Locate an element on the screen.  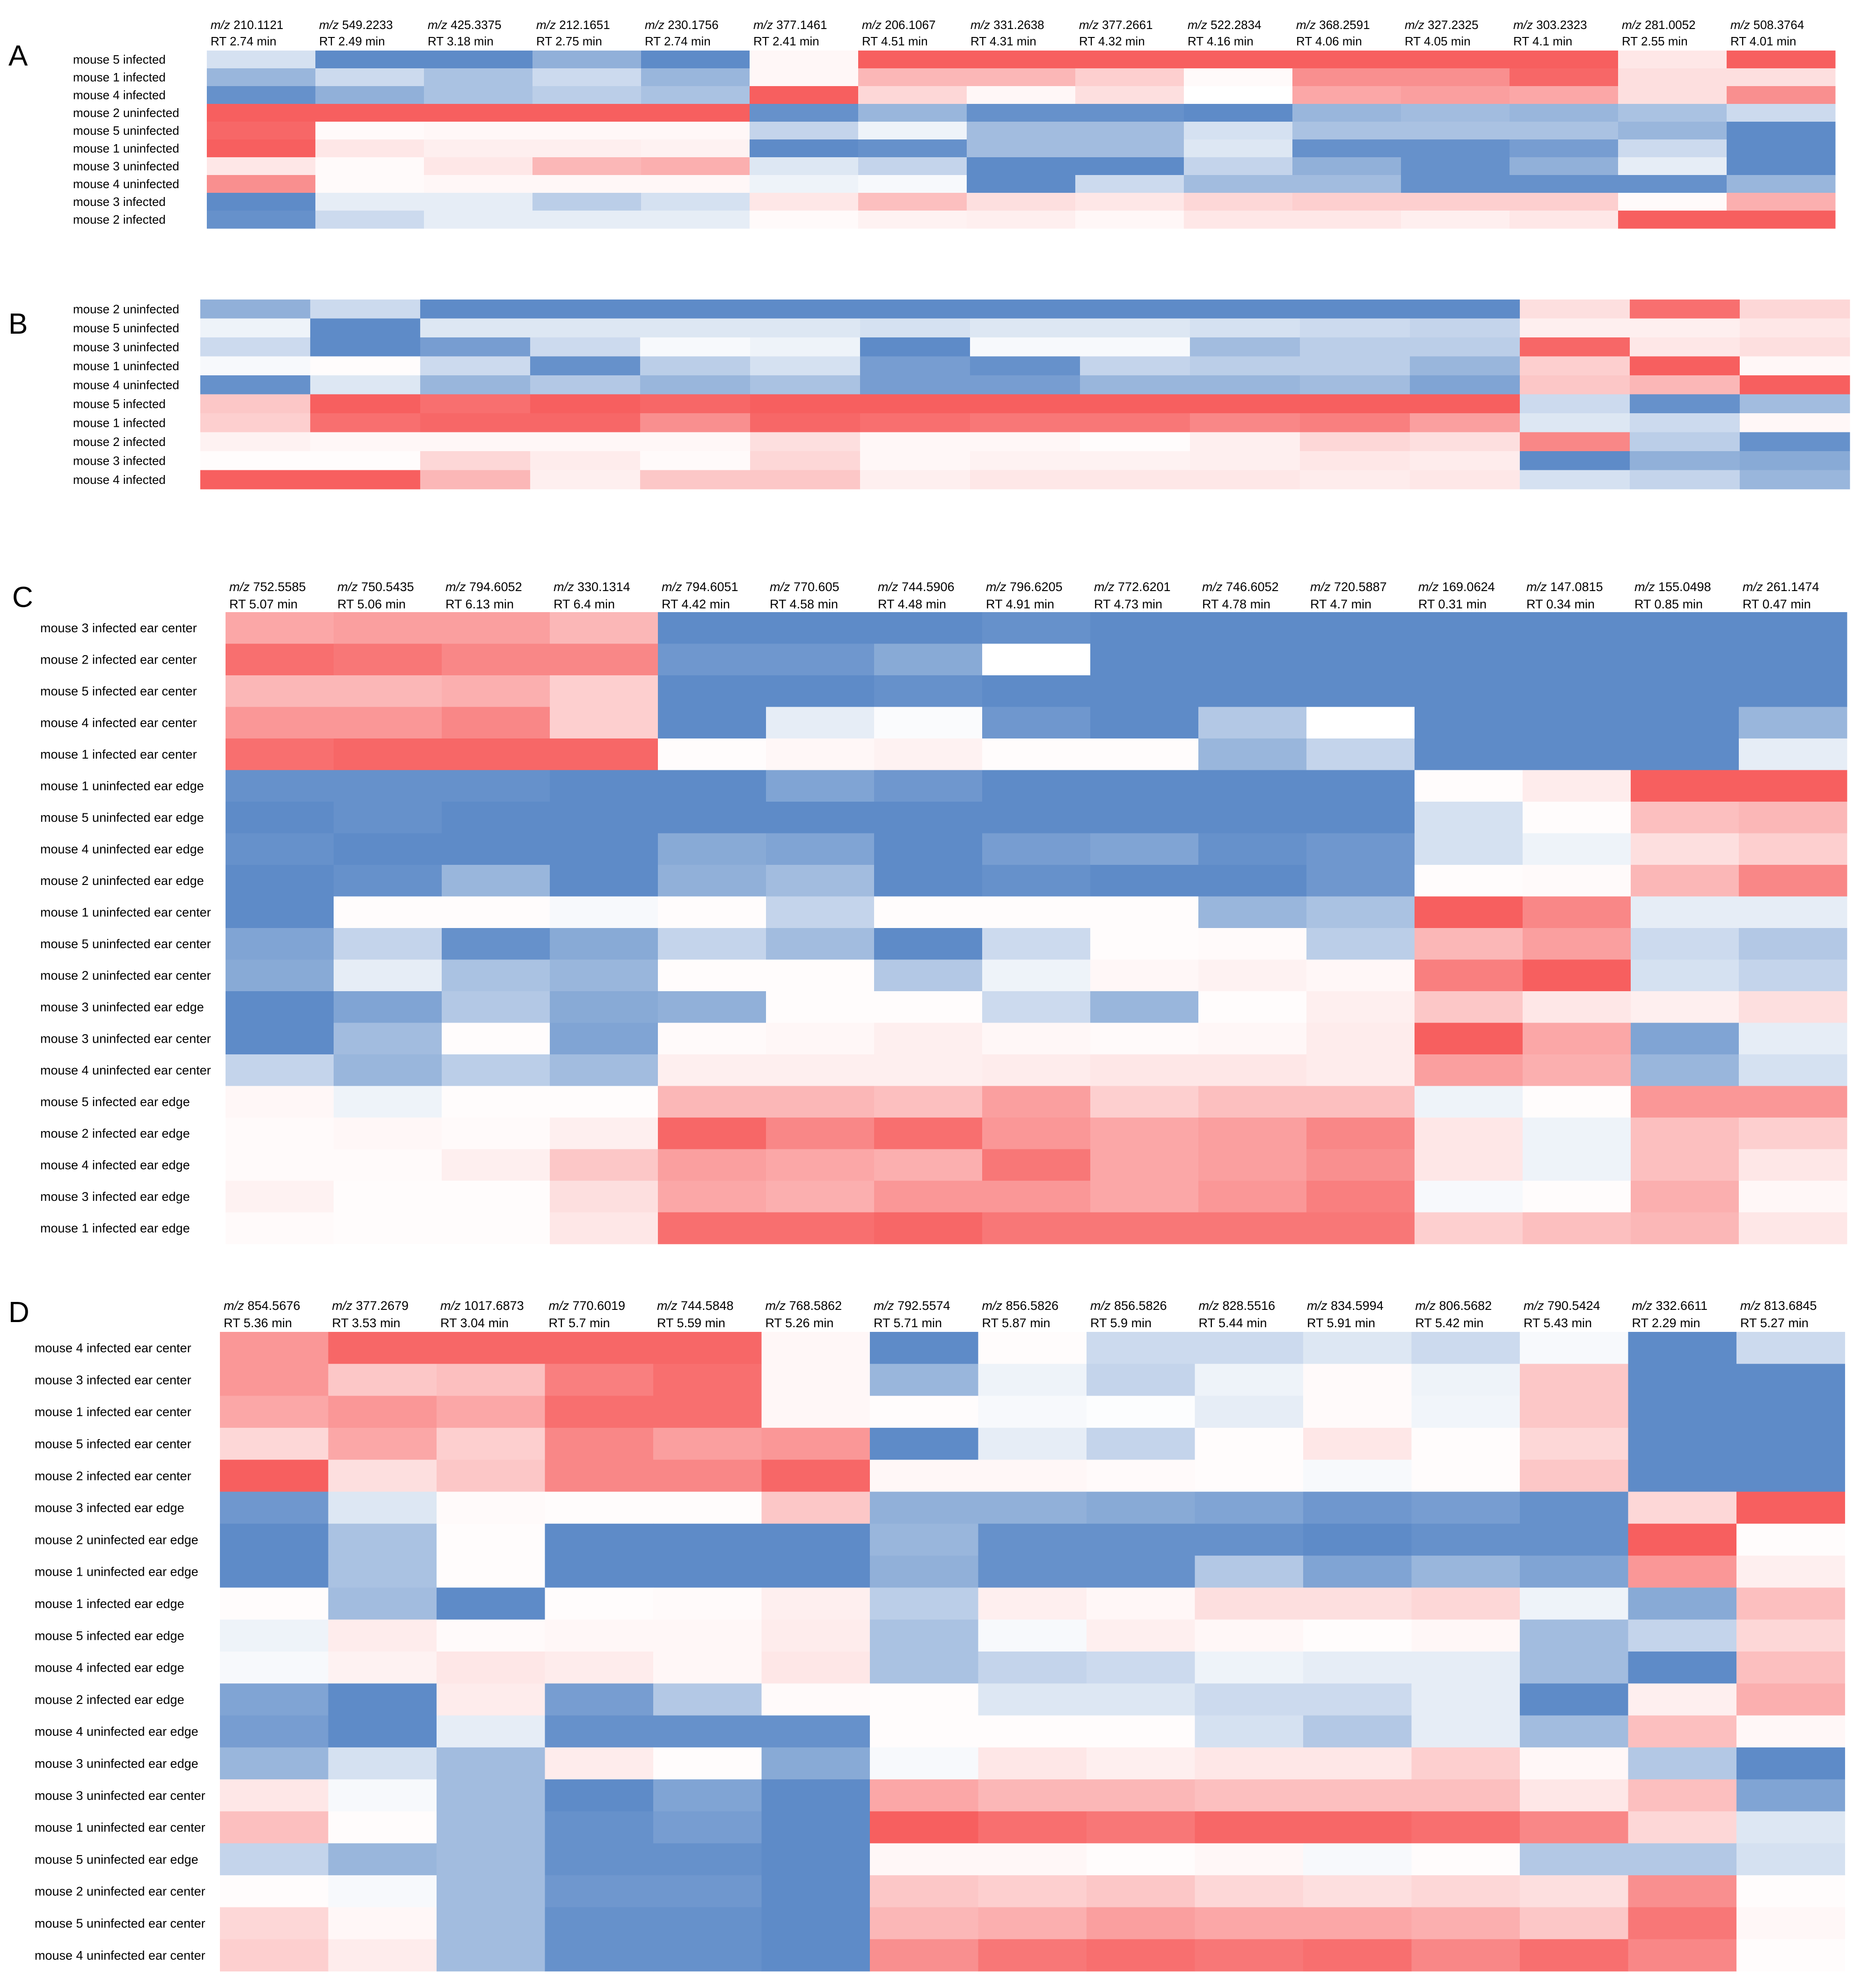
column-header-mz: m/z 425.3375 is located at coordinates (465, 25).